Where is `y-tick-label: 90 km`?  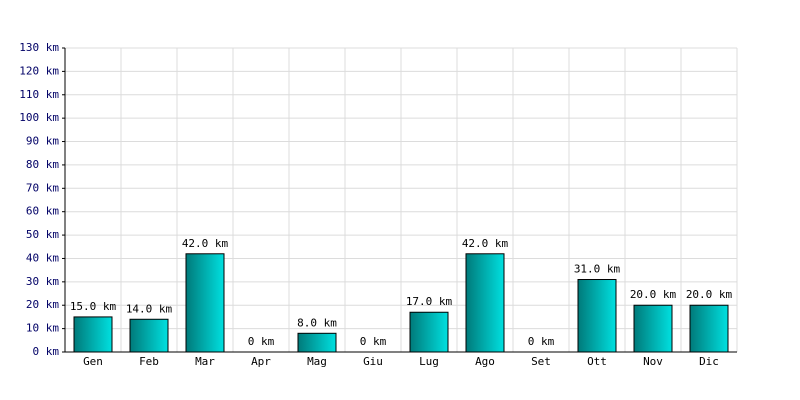 y-tick-label: 90 km is located at coordinates (42, 141).